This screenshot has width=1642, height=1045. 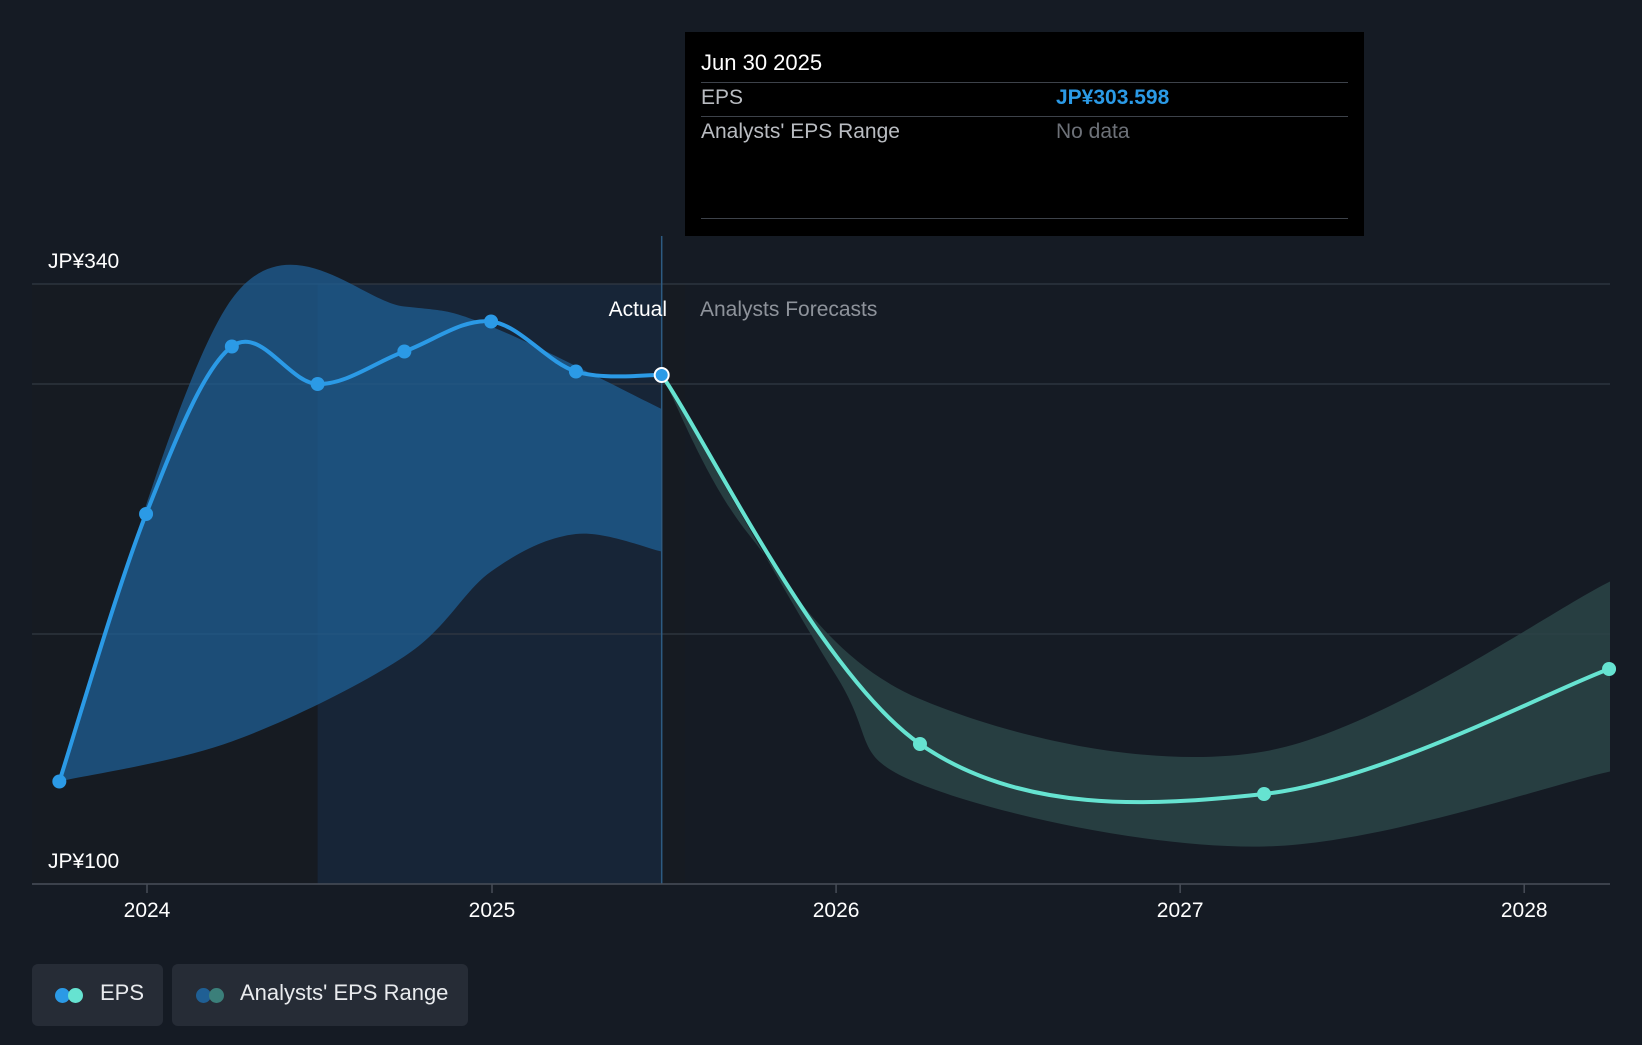 I want to click on tooltip-eps-value: JP¥303.598, so click(x=1113, y=97).